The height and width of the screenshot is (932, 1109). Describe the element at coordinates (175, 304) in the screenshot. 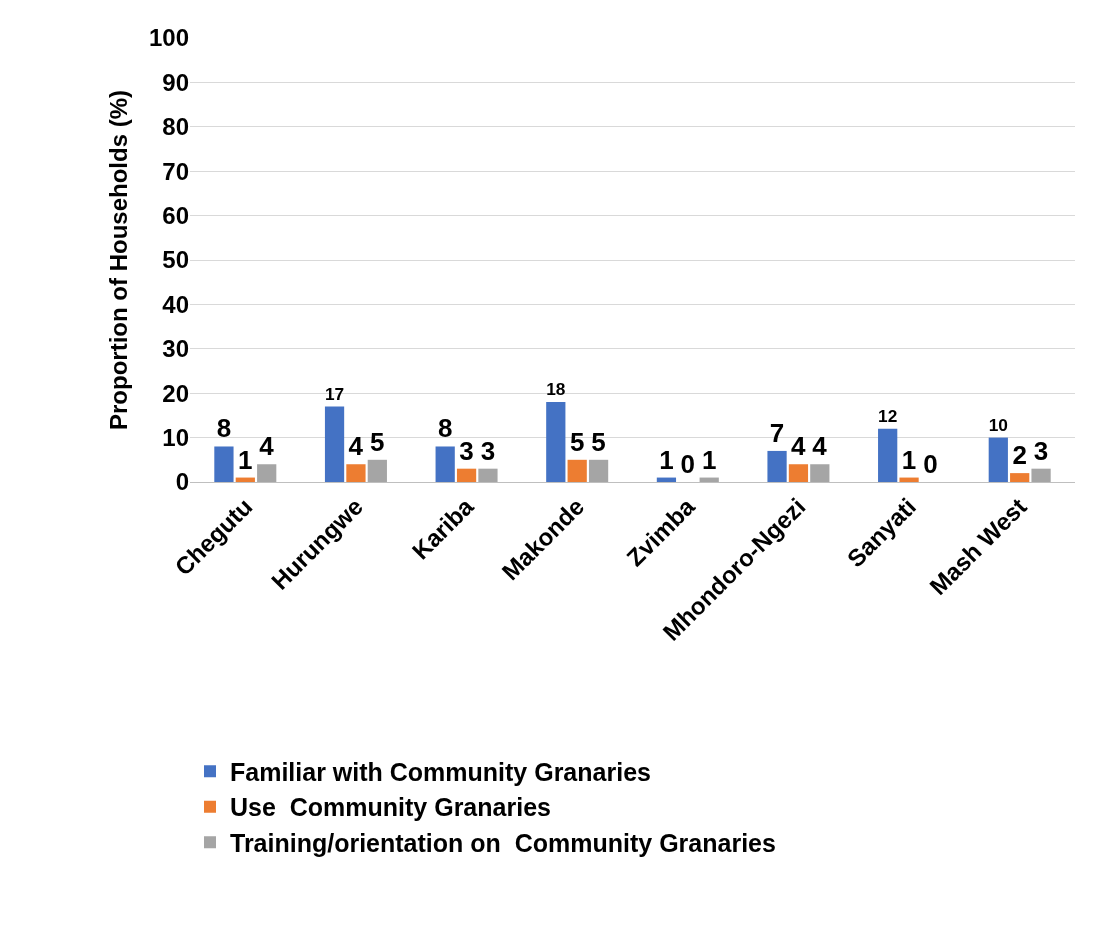

I see `y-tick-label: 40` at that location.